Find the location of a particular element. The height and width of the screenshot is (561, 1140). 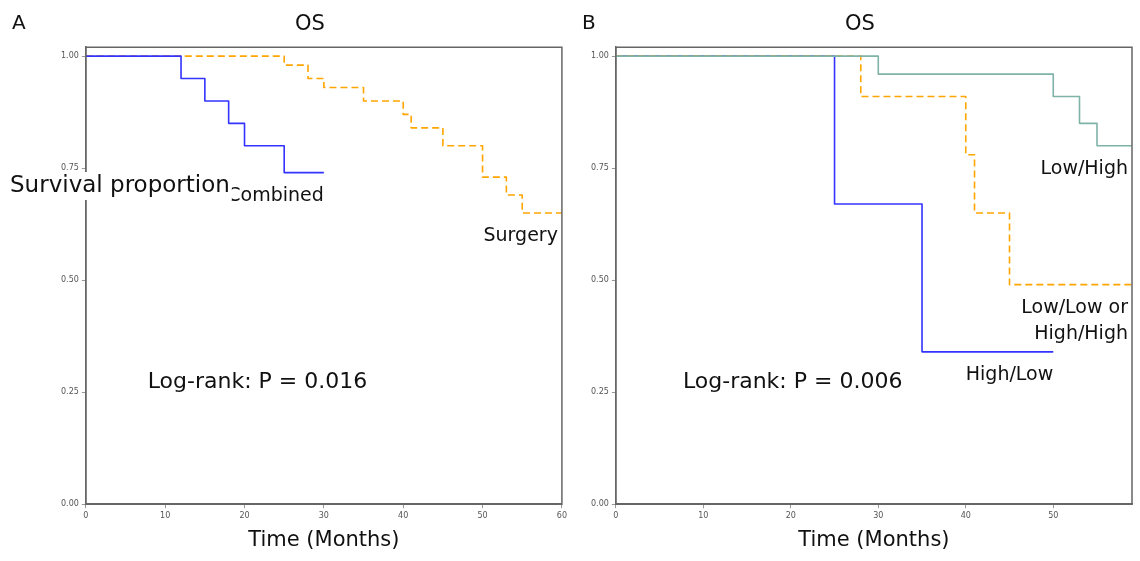

series-label: High/Low is located at coordinates (1009, 373).